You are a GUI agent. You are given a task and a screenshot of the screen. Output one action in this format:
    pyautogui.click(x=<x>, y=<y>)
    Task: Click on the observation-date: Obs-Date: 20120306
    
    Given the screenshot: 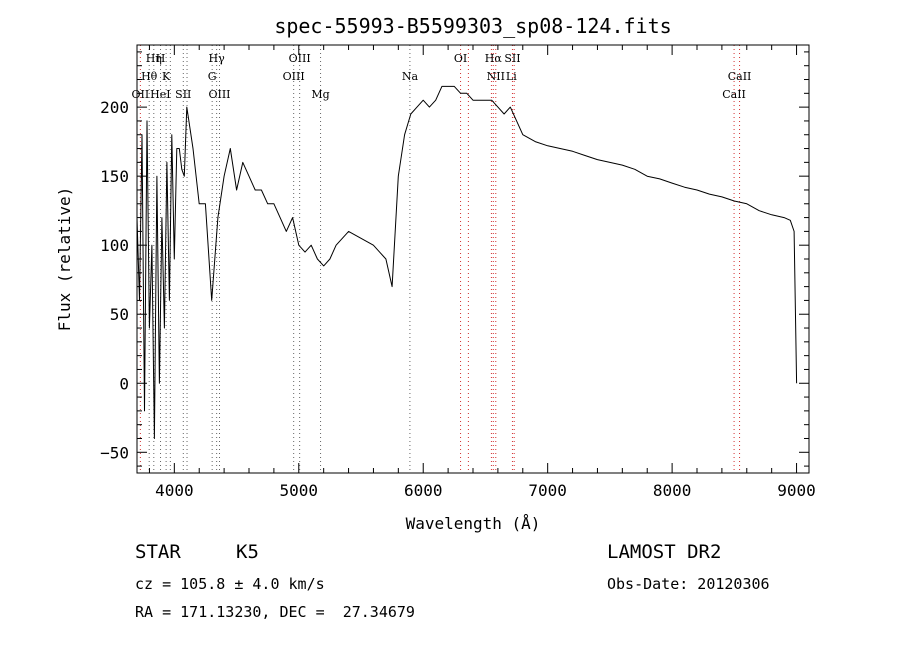 What is the action you would take?
    pyautogui.click(x=688, y=584)
    